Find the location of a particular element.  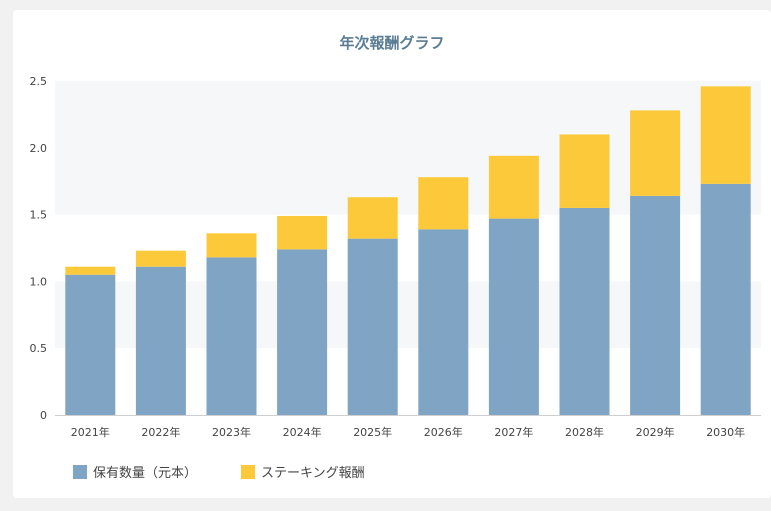

x-tick-label: 2027年 is located at coordinates (513, 432).